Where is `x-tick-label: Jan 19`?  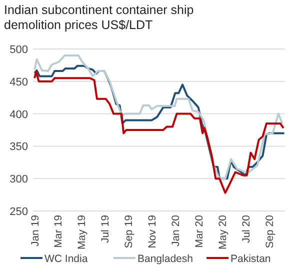
x-tick-label: Jan 19 is located at coordinates (36, 230).